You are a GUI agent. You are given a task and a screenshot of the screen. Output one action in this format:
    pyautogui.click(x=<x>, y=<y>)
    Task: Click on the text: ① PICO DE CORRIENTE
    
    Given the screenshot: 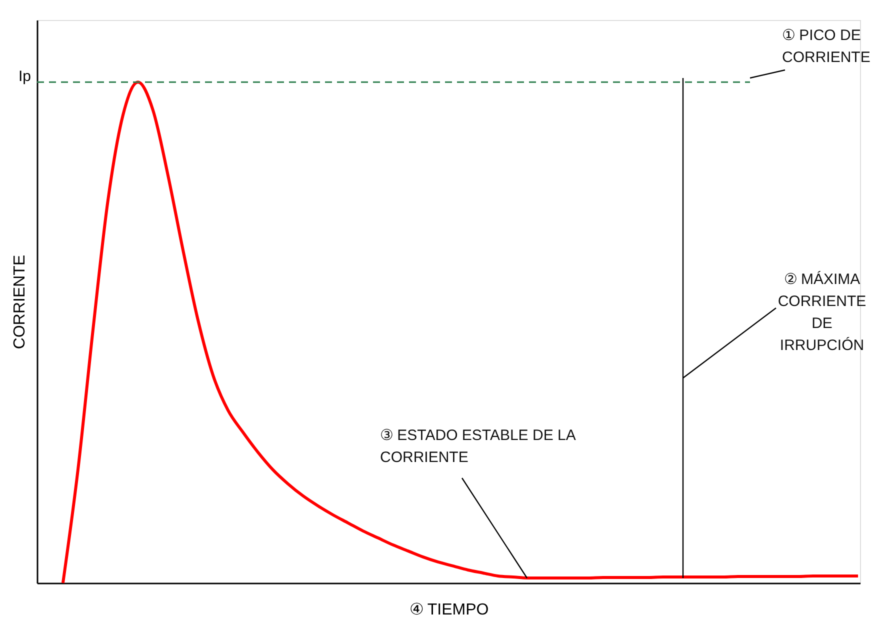 What is the action you would take?
    pyautogui.click(x=826, y=46)
    